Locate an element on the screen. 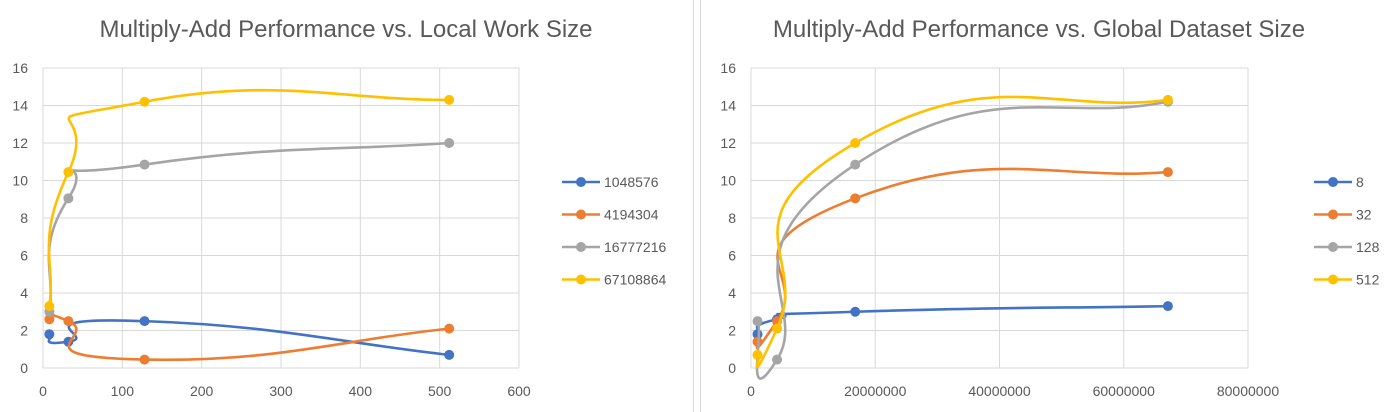  x-tick-label: 40000000 is located at coordinates (999, 391).